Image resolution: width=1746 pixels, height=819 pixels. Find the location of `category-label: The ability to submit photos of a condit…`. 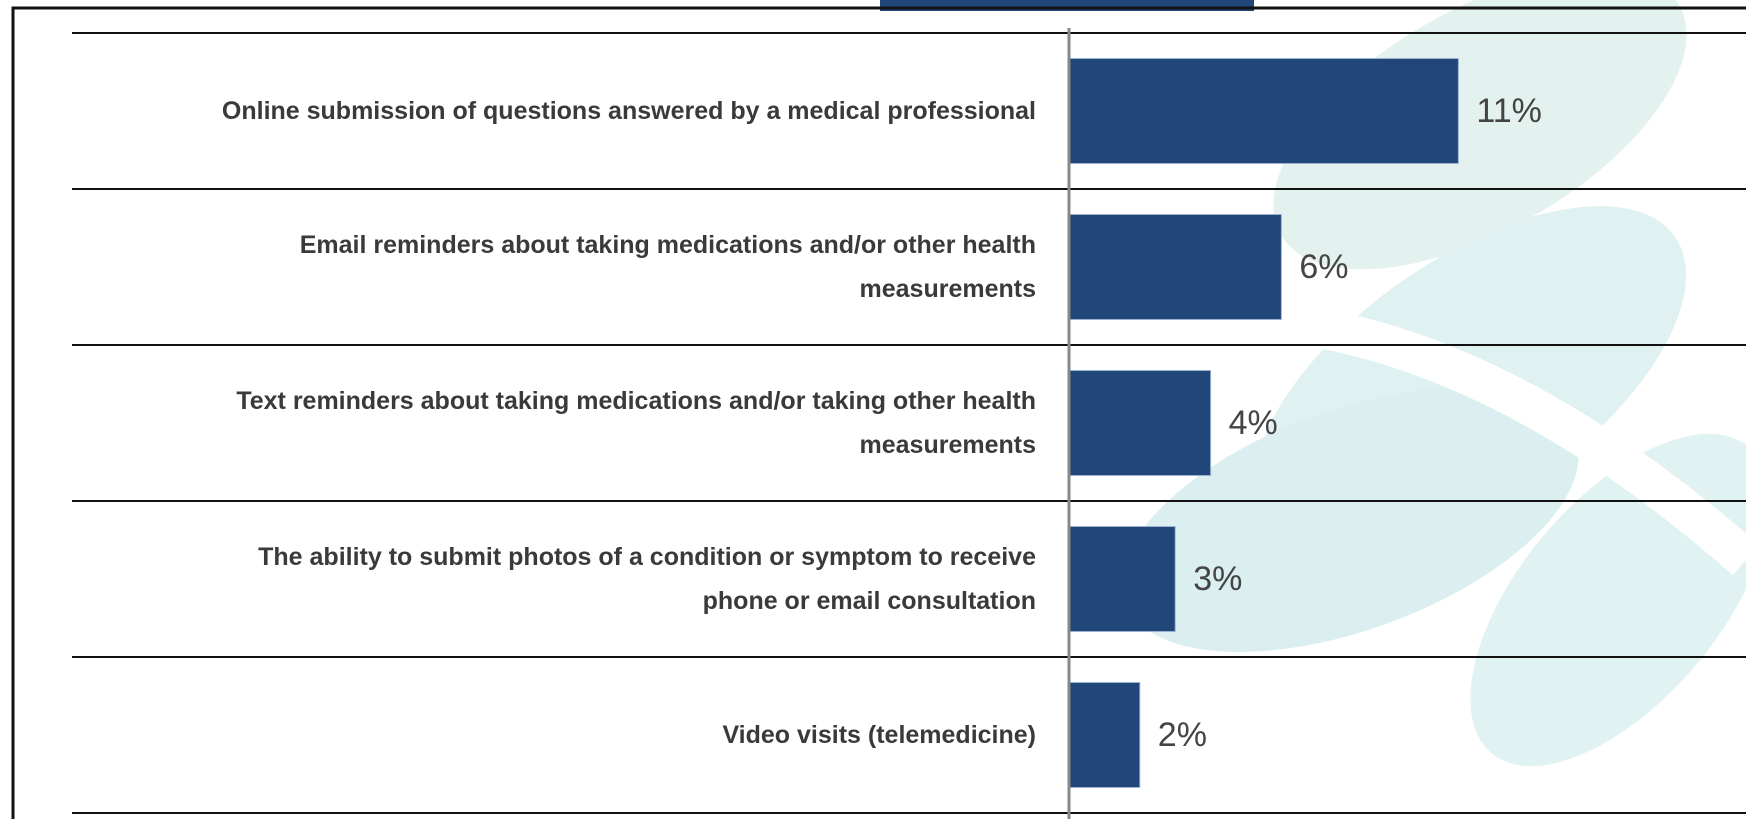

category-label: The ability to submit photos of a condit… is located at coordinates (647, 579).